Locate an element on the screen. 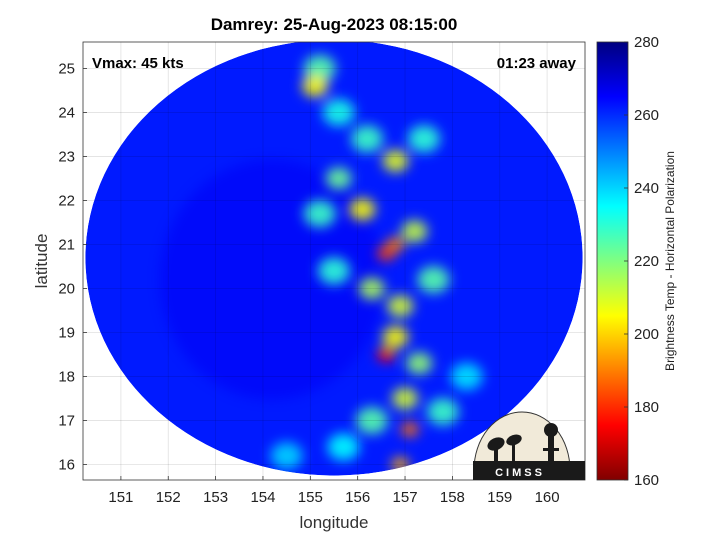 The width and height of the screenshot is (720, 540). y-tick-label: 23 is located at coordinates (66, 156).